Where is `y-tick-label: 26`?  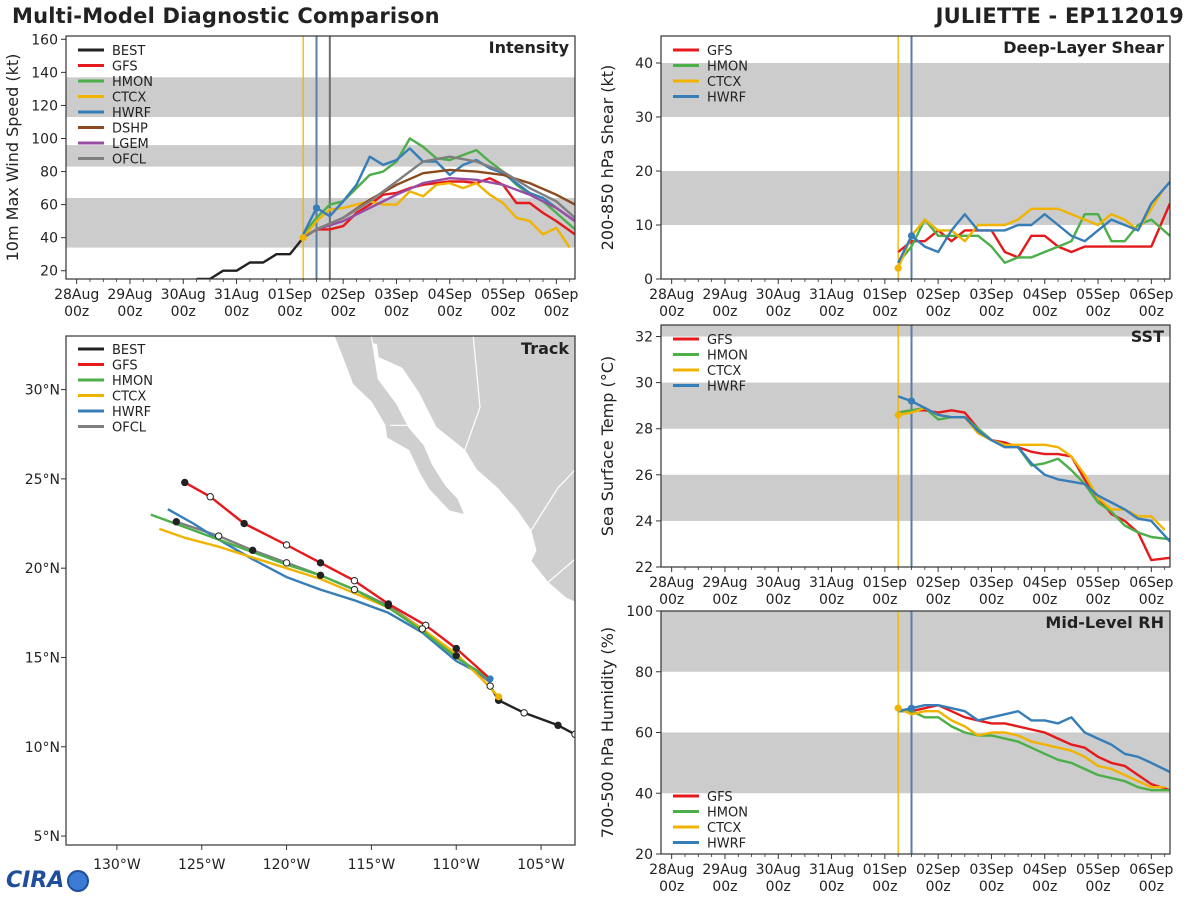
y-tick-label: 26 is located at coordinates (644, 476).